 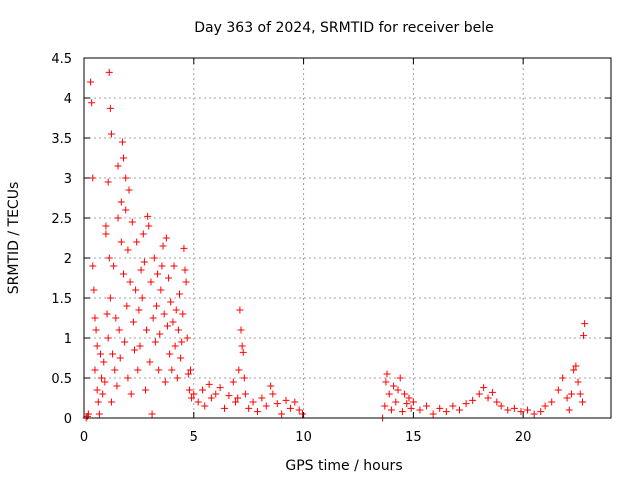 What do you see at coordinates (413, 437) in the screenshot?
I see `x-tick-label: 15` at bounding box center [413, 437].